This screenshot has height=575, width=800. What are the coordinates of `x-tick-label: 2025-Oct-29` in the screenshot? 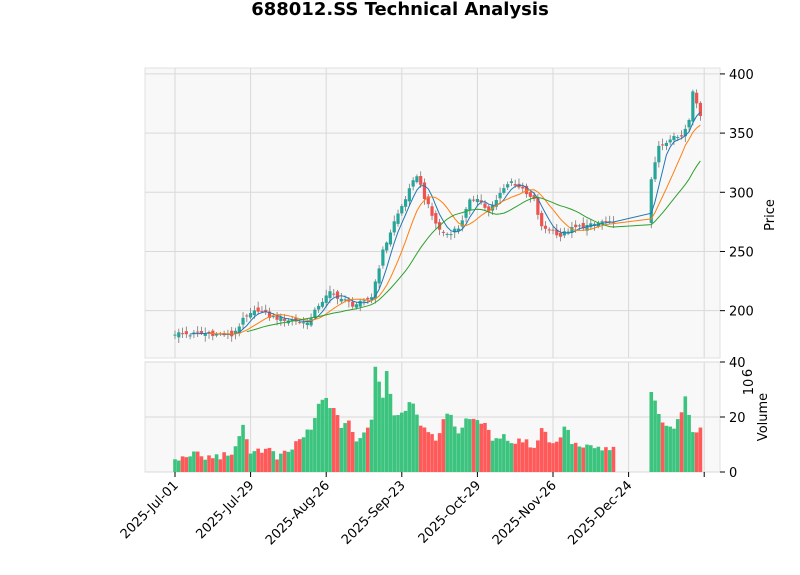 It's located at (450, 512).